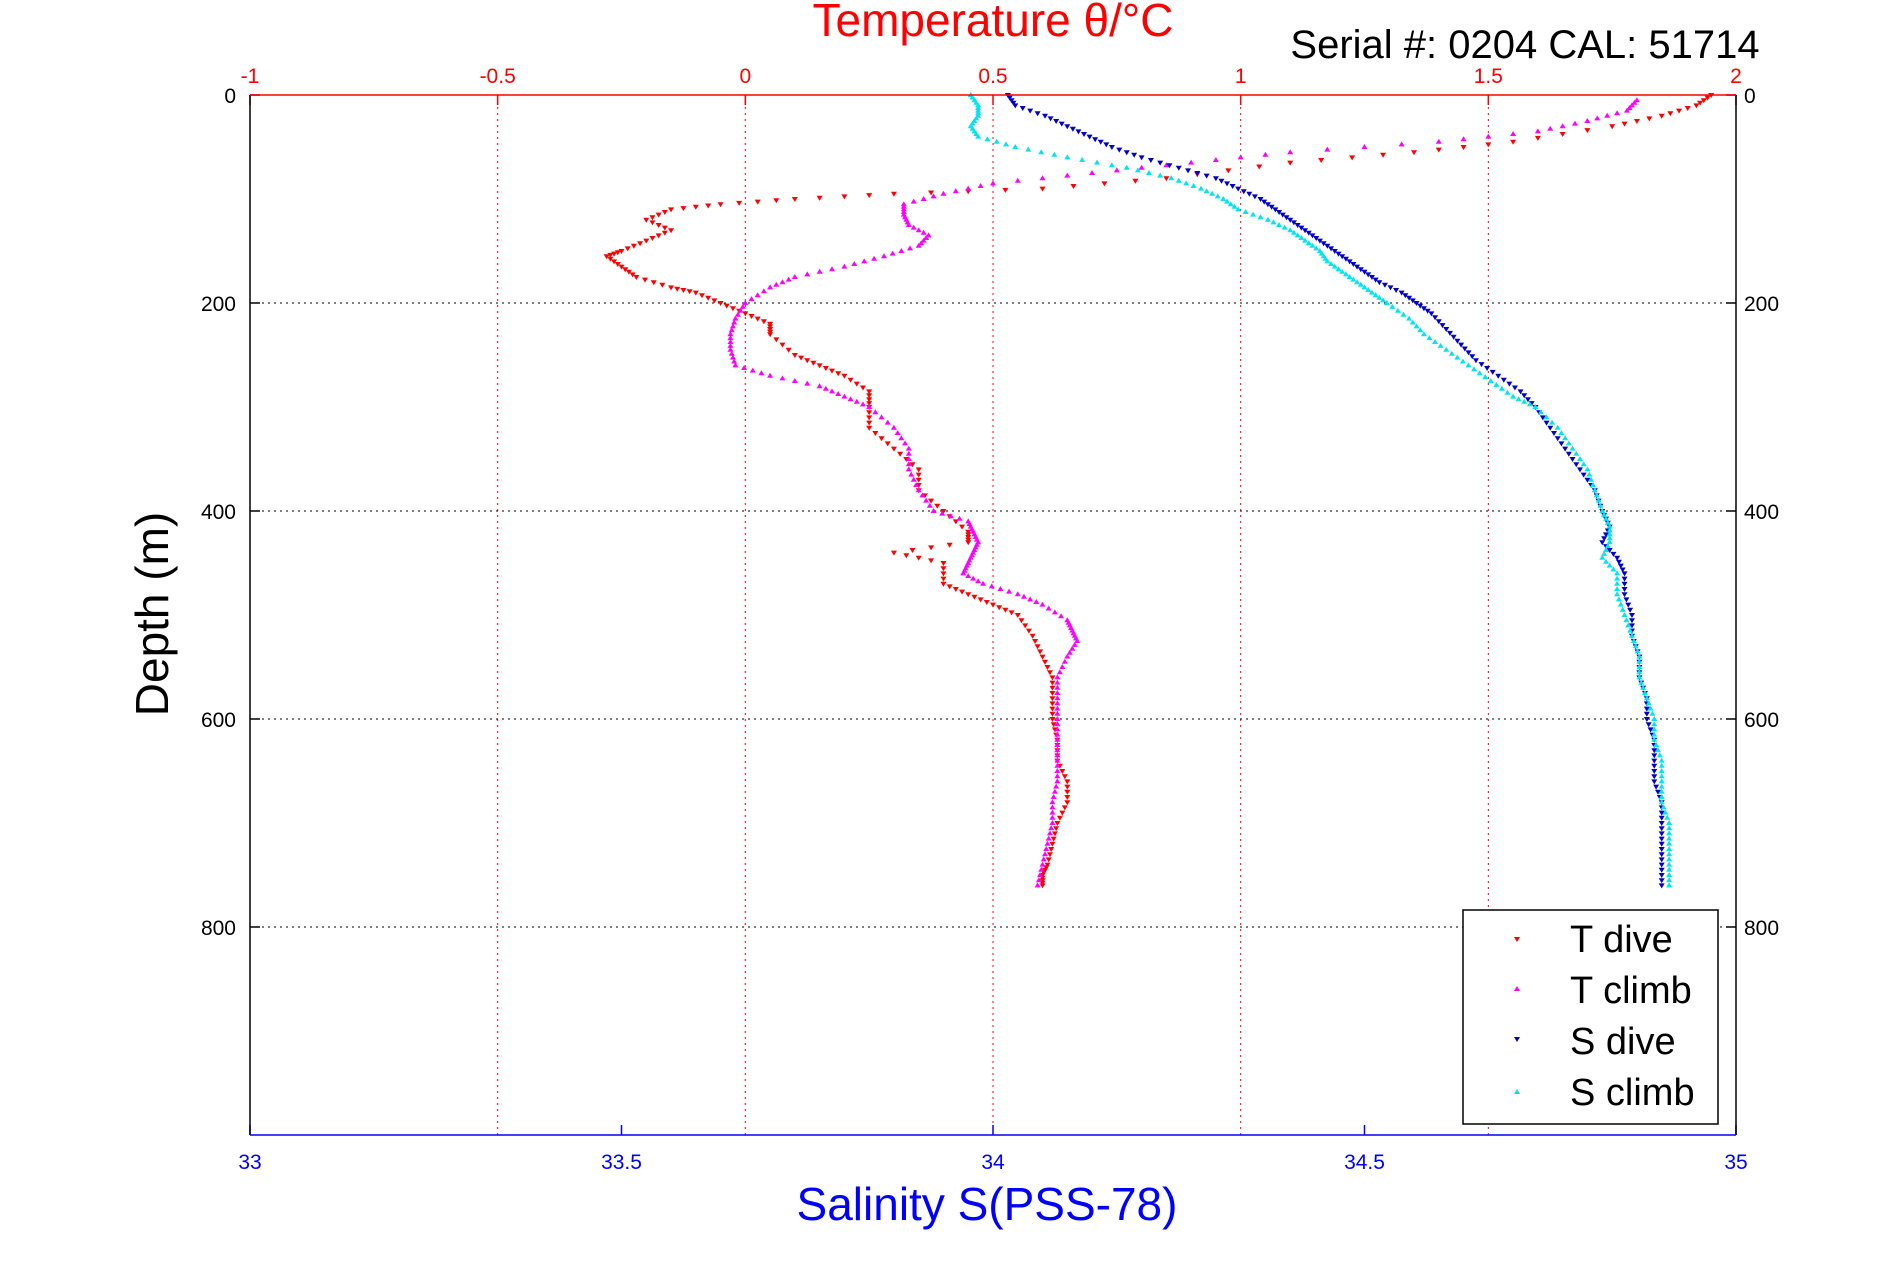 The image size is (1891, 1262). I want to click on bottom-tick-label: 35, so click(1735, 1162).